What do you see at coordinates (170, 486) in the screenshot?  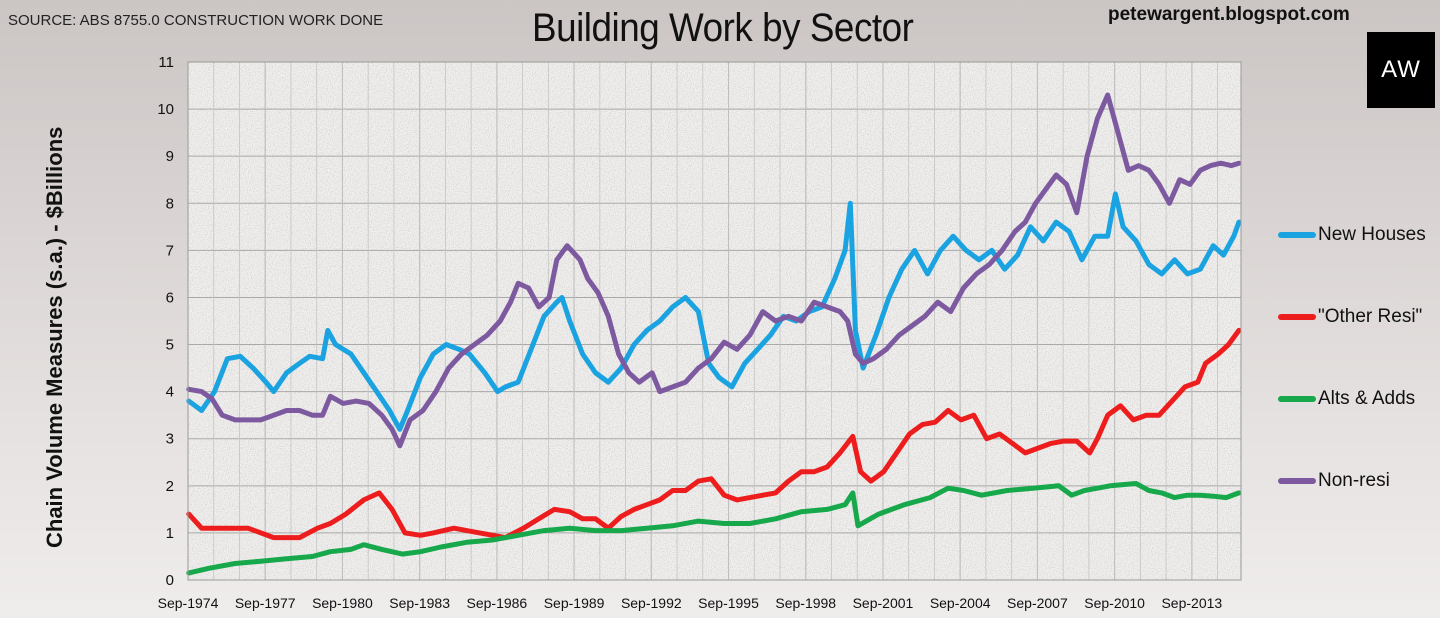 I see `y-tick-label: 2` at bounding box center [170, 486].